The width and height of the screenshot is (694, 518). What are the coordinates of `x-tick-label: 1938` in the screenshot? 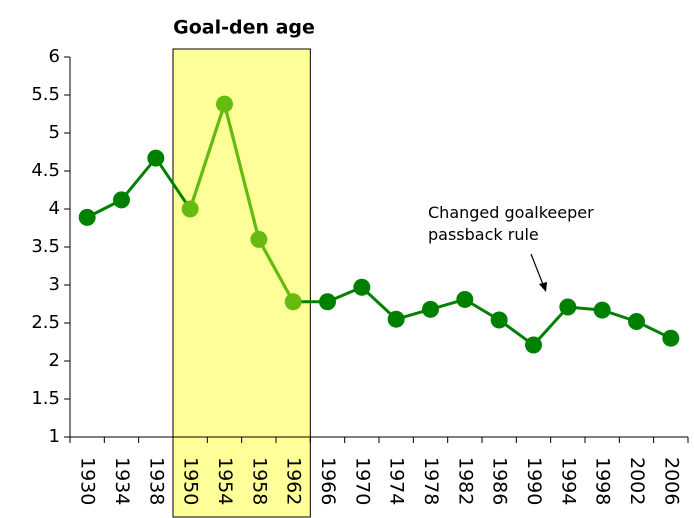 It's located at (156, 481).